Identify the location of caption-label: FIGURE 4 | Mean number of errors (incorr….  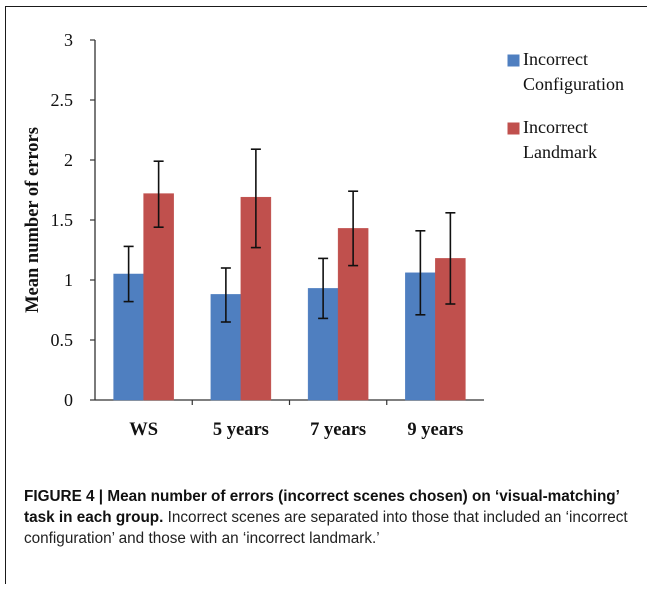
(322, 507).